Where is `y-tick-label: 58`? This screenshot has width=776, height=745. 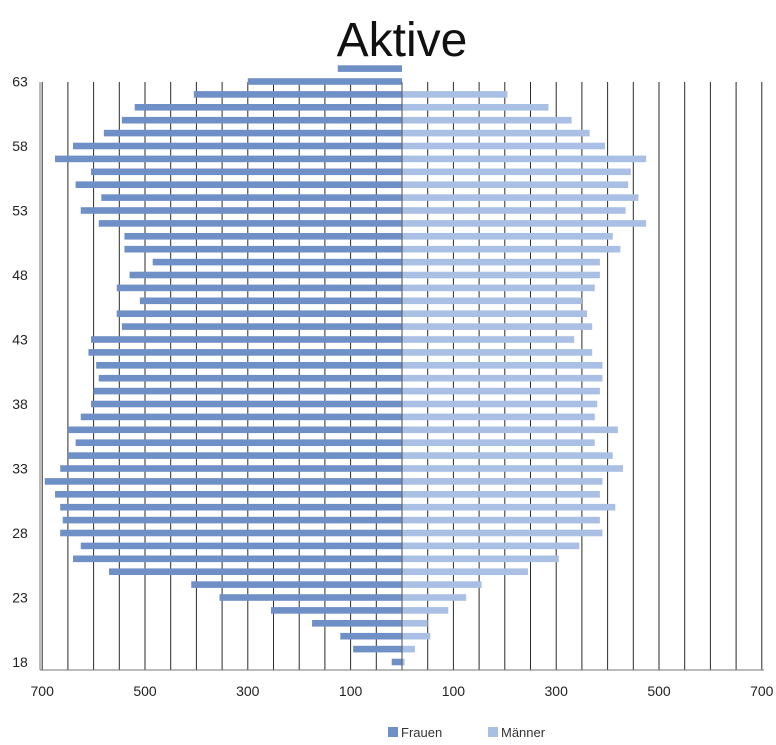 y-tick-label: 58 is located at coordinates (20, 146).